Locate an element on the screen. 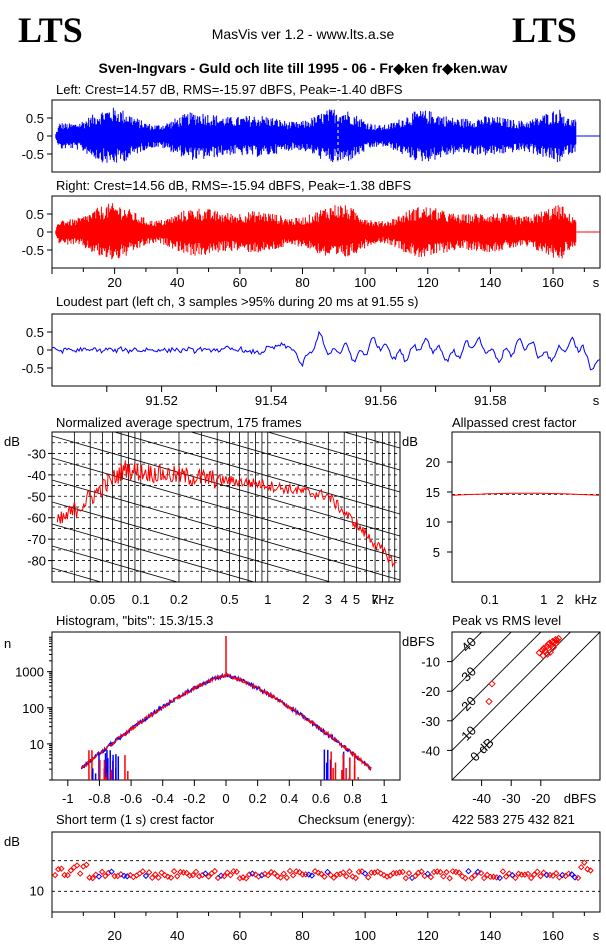 The width and height of the screenshot is (606, 946). x-unit-label: s is located at coordinates (596, 282).